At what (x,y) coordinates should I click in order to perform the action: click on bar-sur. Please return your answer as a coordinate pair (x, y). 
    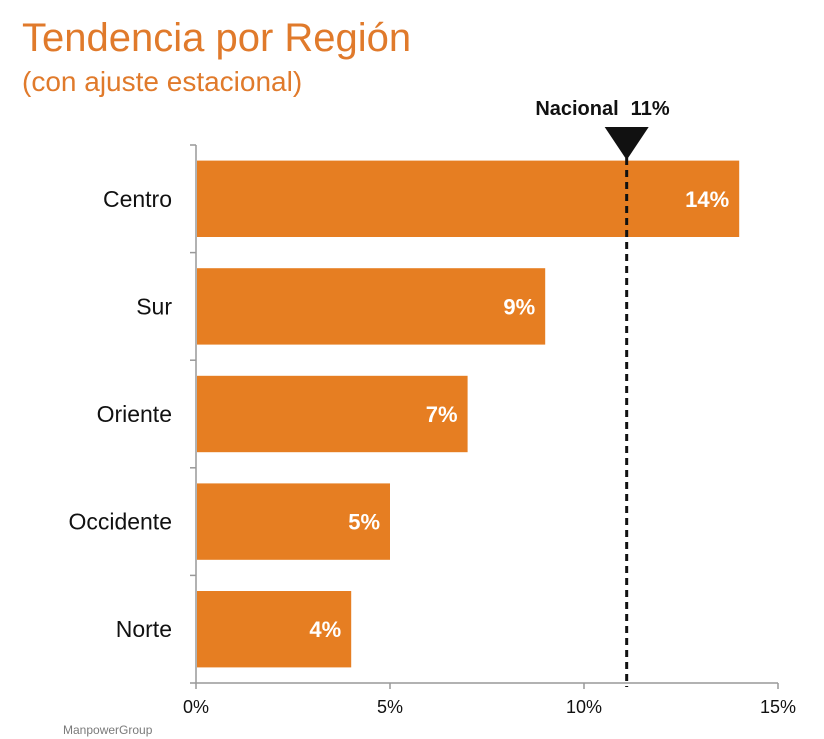
    Looking at the image, I should click on (371, 306).